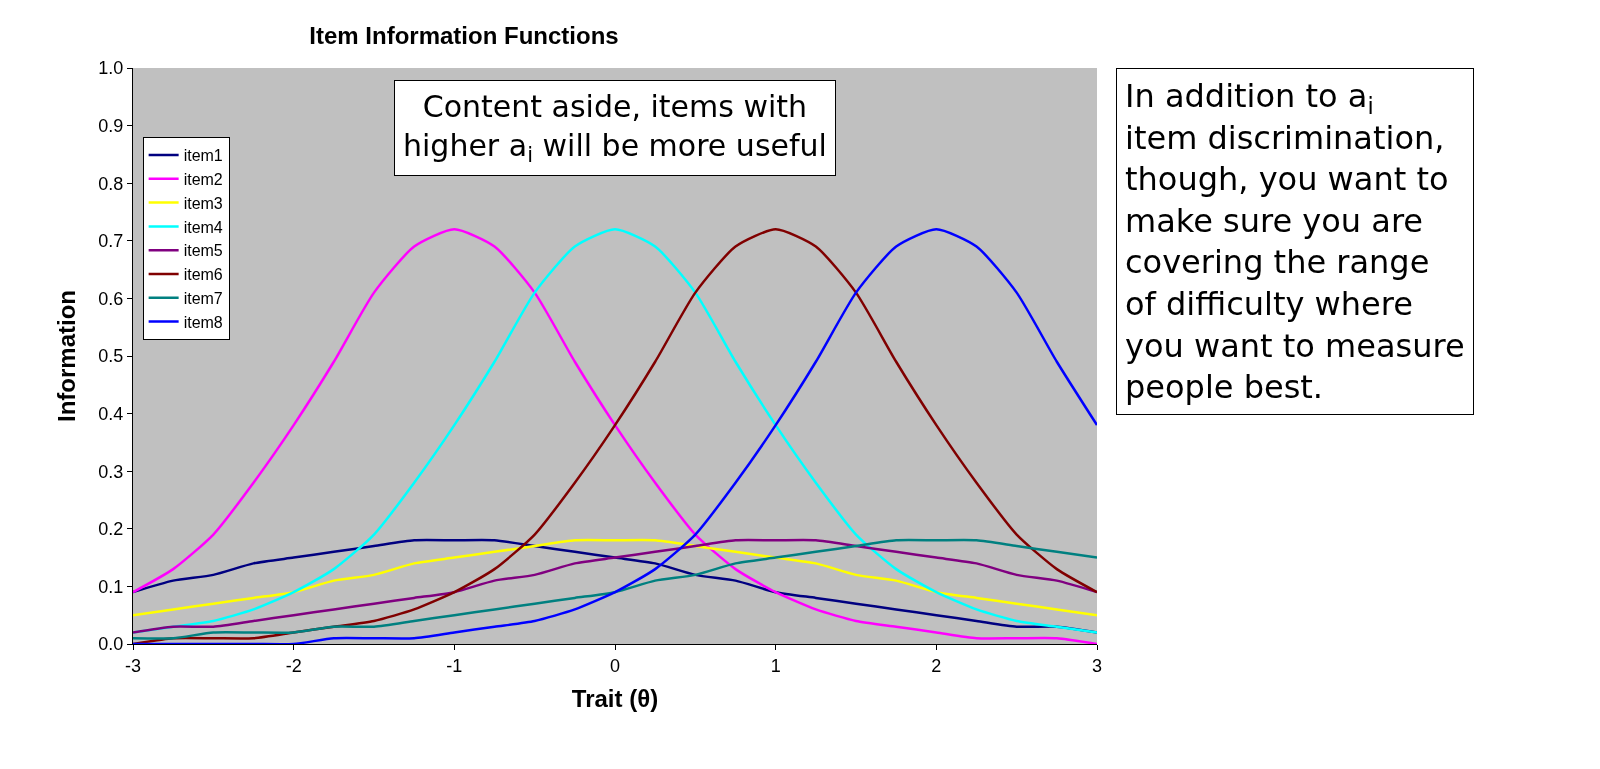 The width and height of the screenshot is (1600, 769). I want to click on legend-label: item5, so click(203, 251).